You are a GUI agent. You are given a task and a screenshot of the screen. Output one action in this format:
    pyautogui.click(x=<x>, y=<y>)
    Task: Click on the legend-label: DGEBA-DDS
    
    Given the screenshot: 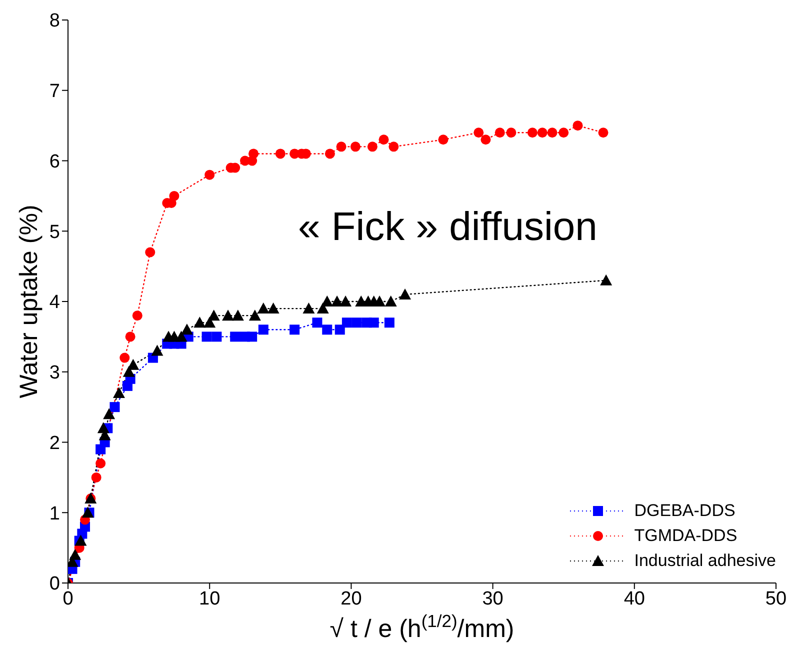 What is the action you would take?
    pyautogui.click(x=685, y=511)
    